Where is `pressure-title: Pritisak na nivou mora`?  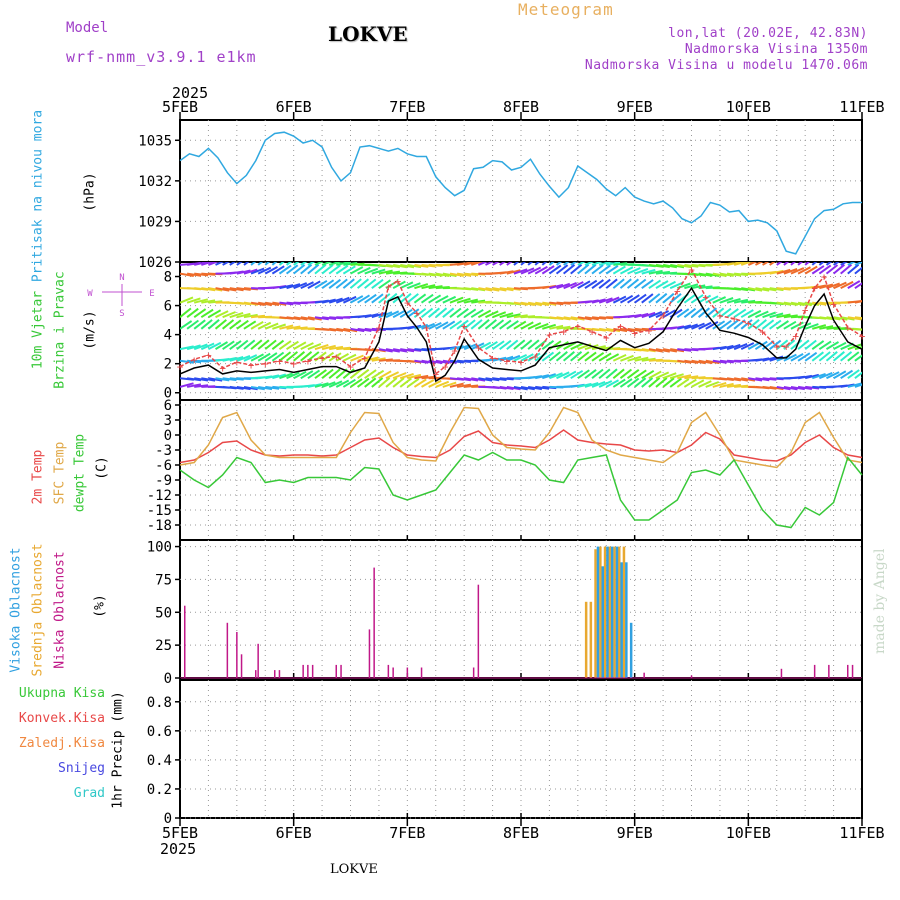 pressure-title: Pritisak na nivou mora is located at coordinates (38, 196).